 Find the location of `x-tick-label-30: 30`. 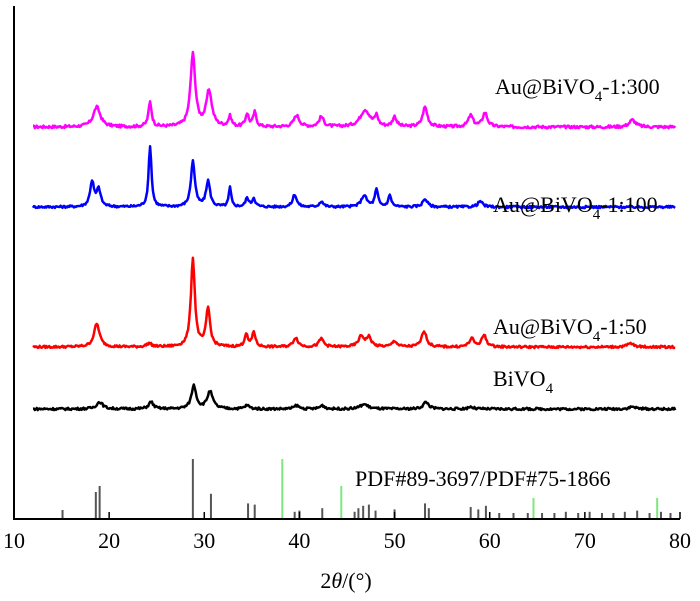

x-tick-label-30: 30 is located at coordinates (204, 540).